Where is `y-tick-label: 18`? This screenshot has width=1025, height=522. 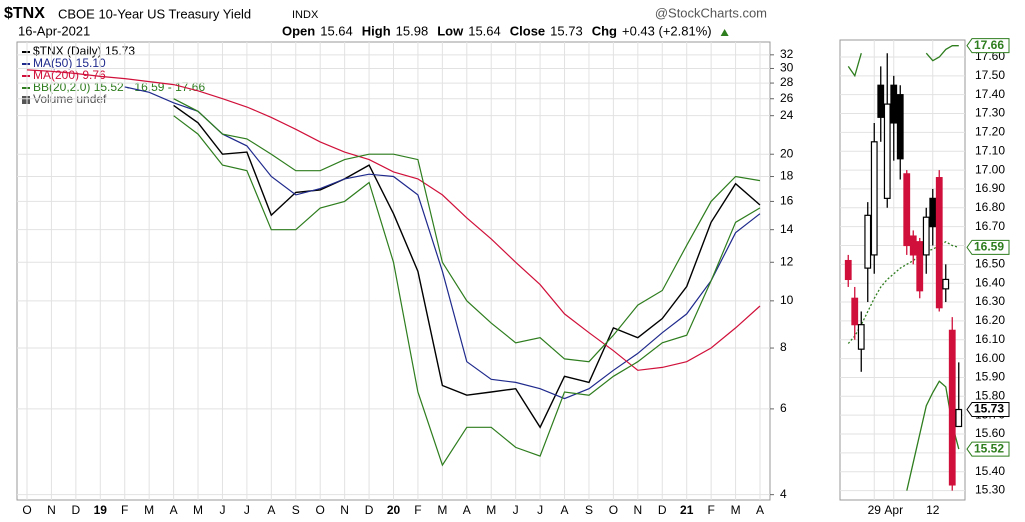
y-tick-label: 18 is located at coordinates (787, 176).